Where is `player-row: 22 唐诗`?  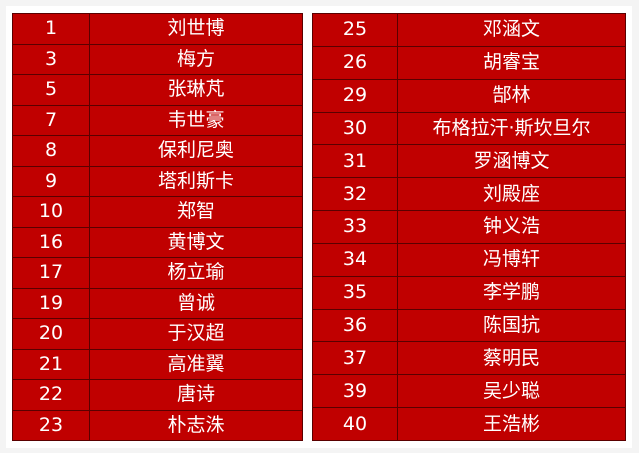 player-row: 22 唐诗 is located at coordinates (157, 395).